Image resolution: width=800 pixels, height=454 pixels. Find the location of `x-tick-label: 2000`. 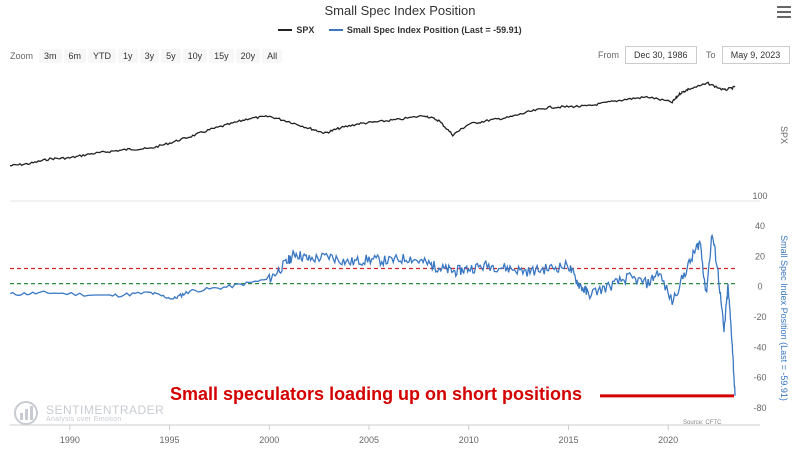

x-tick-label: 2000 is located at coordinates (269, 440).